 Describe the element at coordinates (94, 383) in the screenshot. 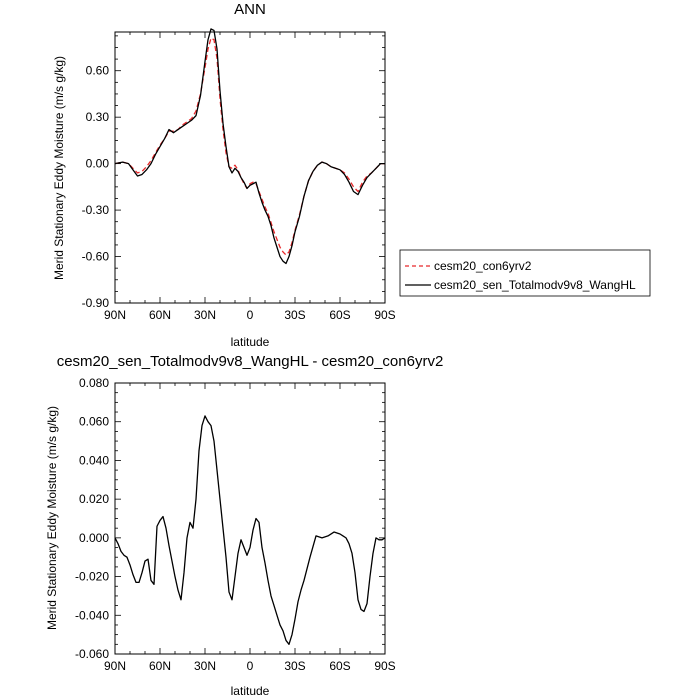

I see `y-tick-label: 0.080` at that location.